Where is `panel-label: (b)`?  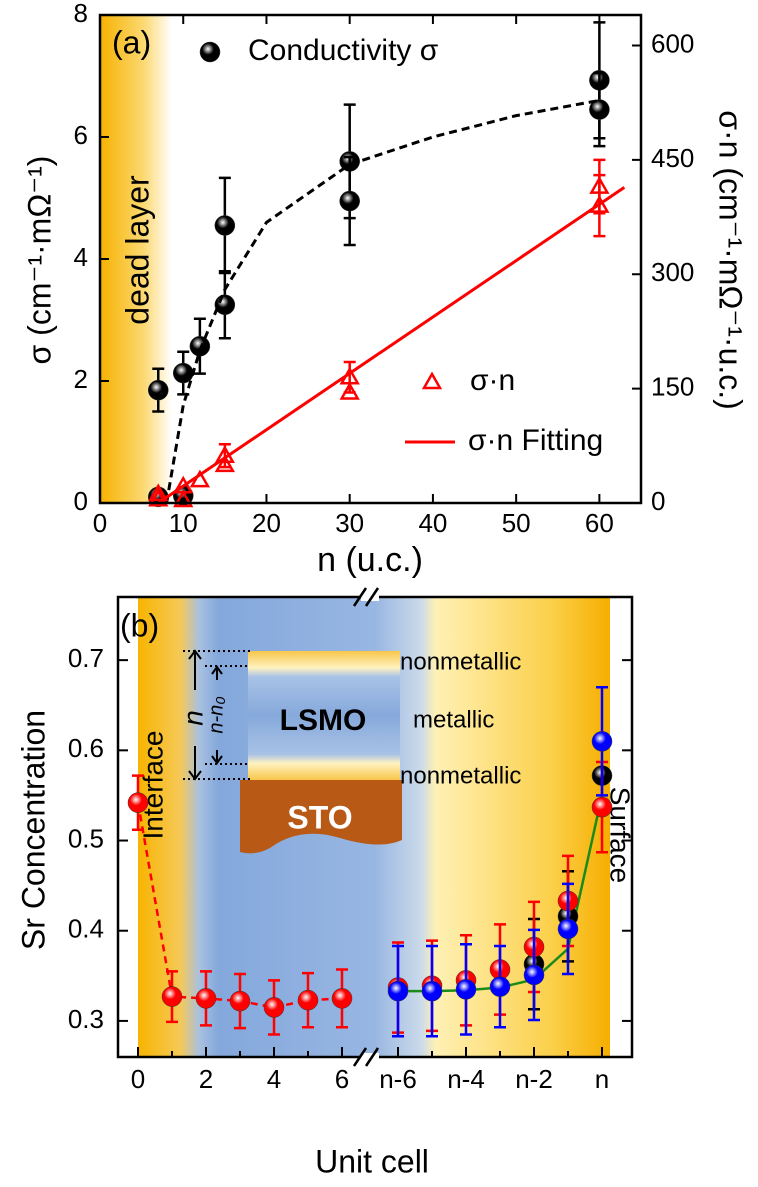 panel-label: (b) is located at coordinates (139, 625).